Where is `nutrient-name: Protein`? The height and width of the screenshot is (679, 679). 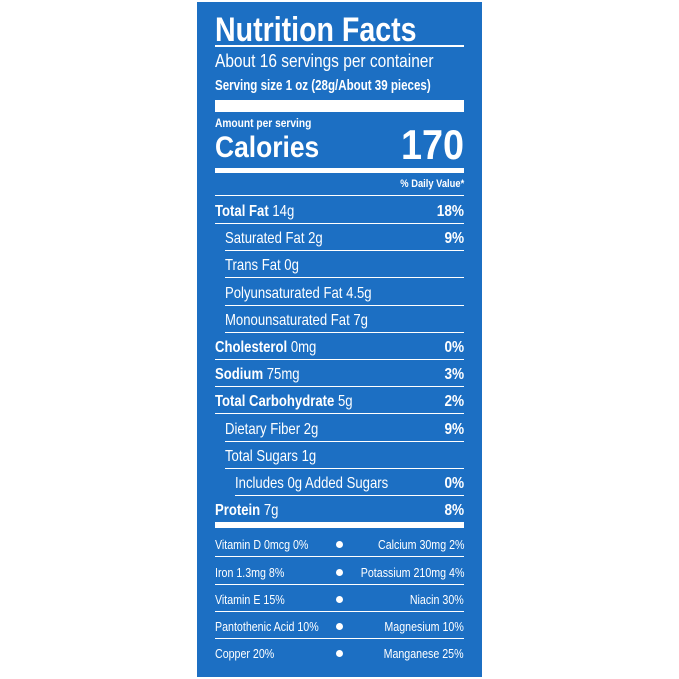 nutrient-name: Protein is located at coordinates (238, 511).